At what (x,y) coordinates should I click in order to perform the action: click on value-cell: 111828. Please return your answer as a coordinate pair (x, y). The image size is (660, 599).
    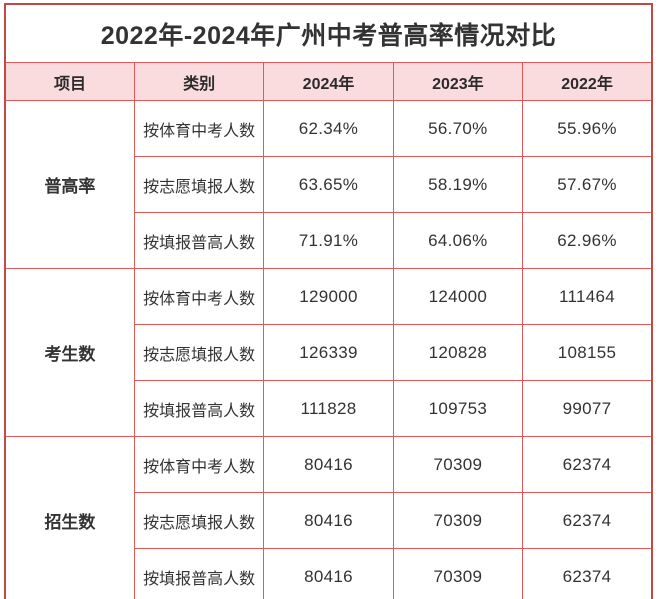
    Looking at the image, I should click on (328, 408).